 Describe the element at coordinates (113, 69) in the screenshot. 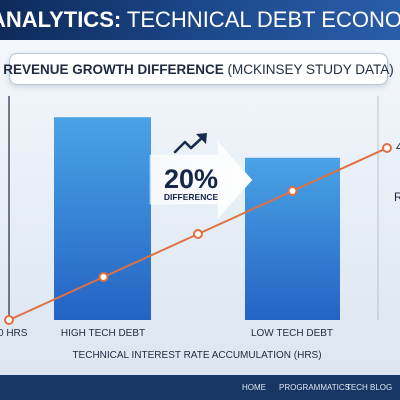

I see `chart-subtitle-bold: REVENUE GROWTH DIFFERENCE` at that location.